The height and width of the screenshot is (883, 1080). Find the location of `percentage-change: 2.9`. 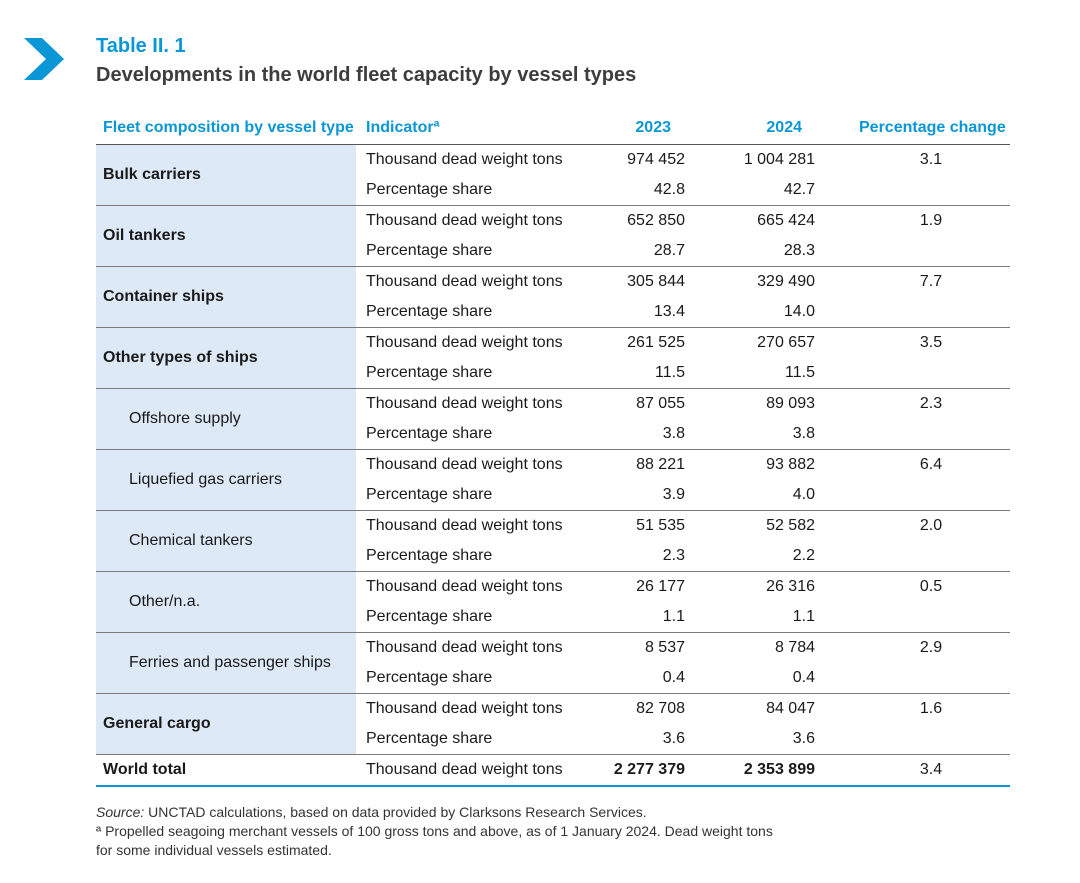

percentage-change: 2.9 is located at coordinates (931, 647).